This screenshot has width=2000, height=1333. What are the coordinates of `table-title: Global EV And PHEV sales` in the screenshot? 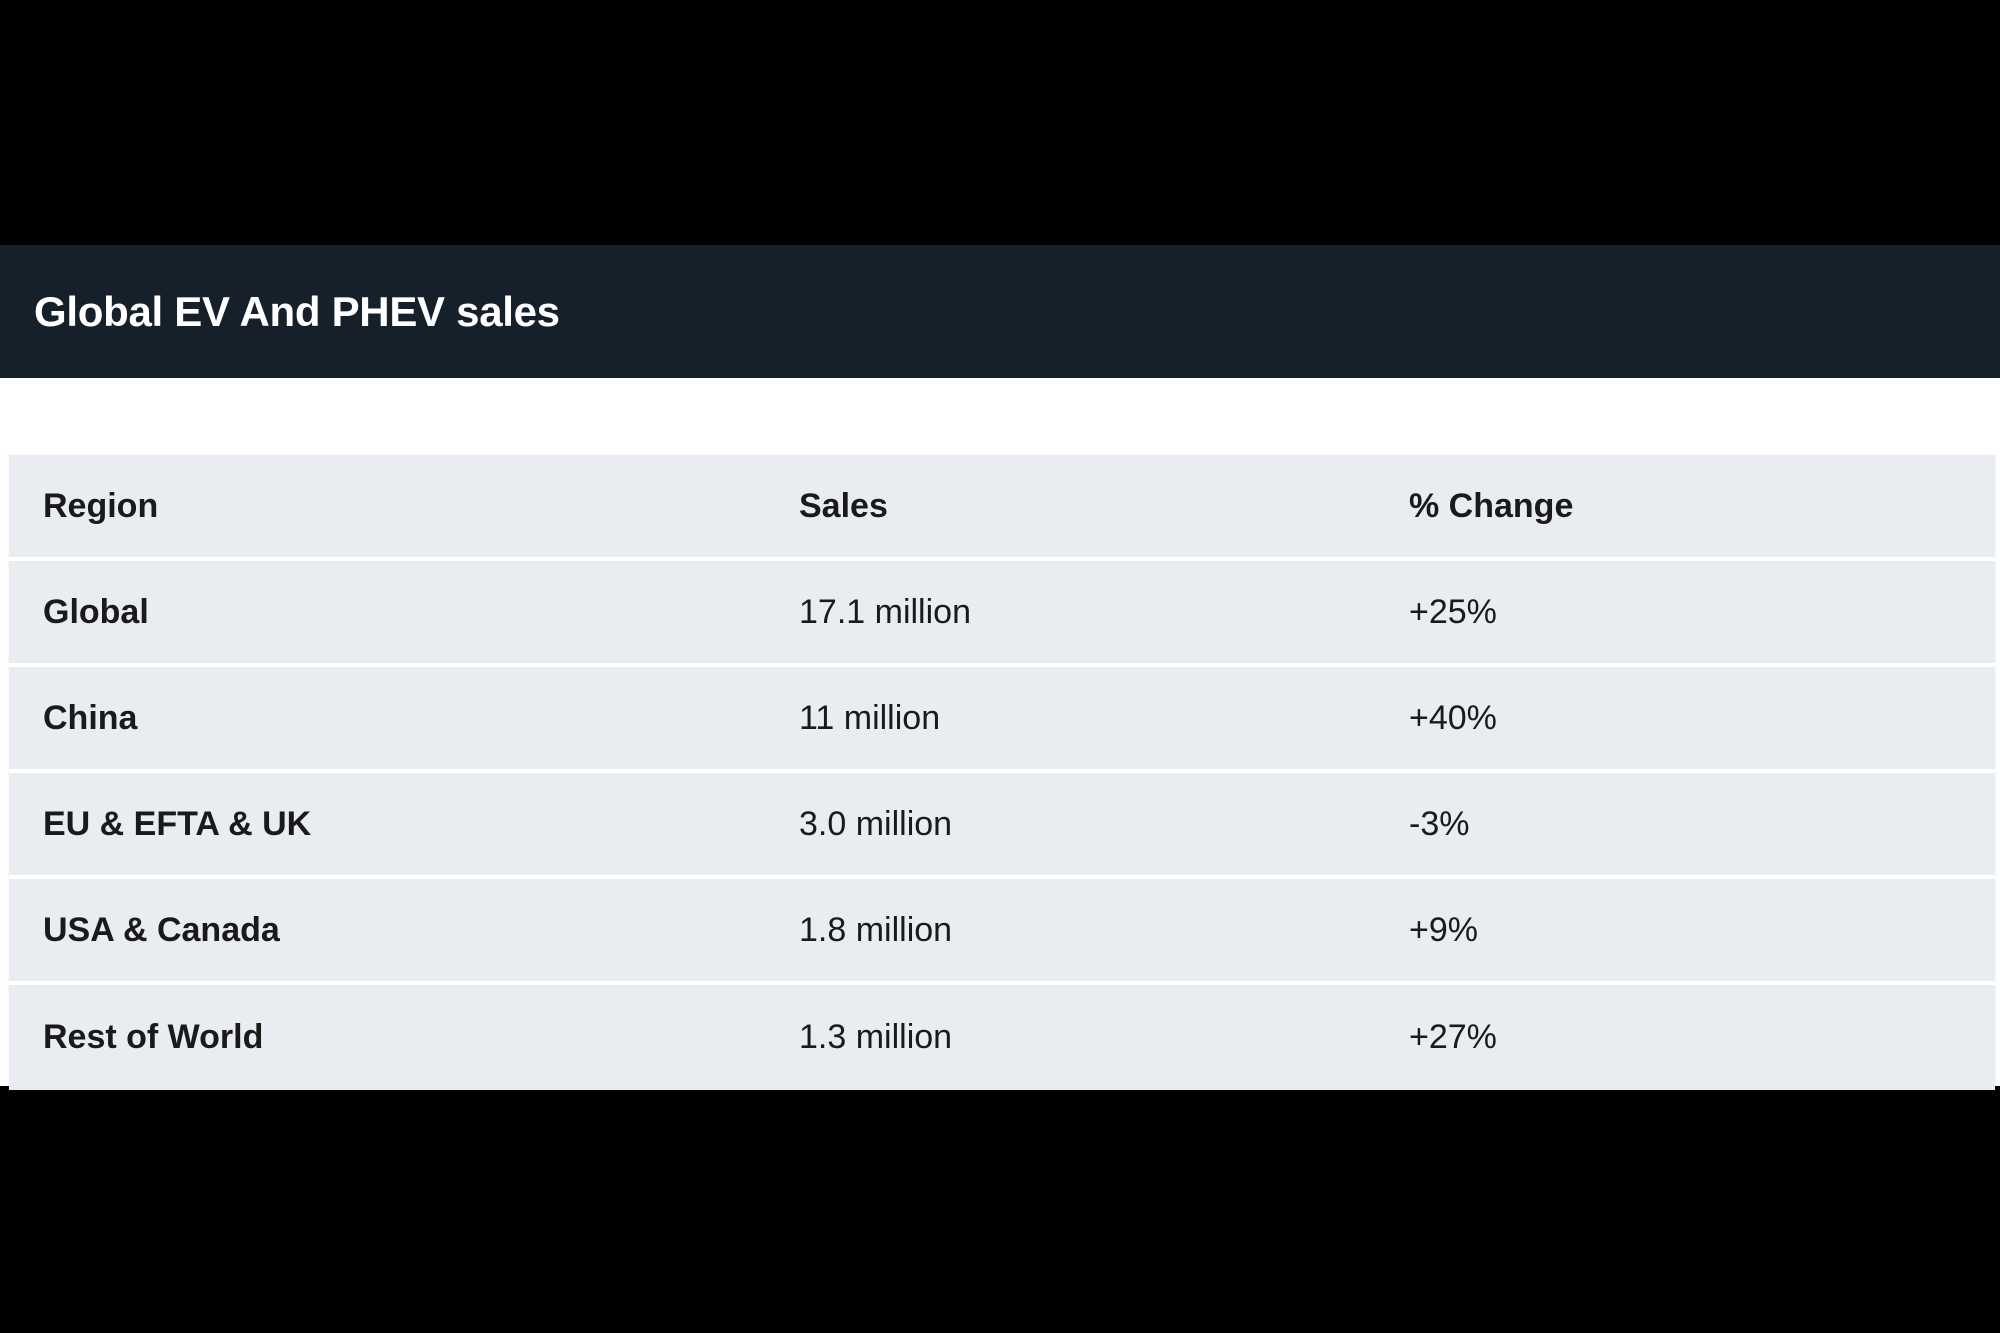 It's located at (297, 311).